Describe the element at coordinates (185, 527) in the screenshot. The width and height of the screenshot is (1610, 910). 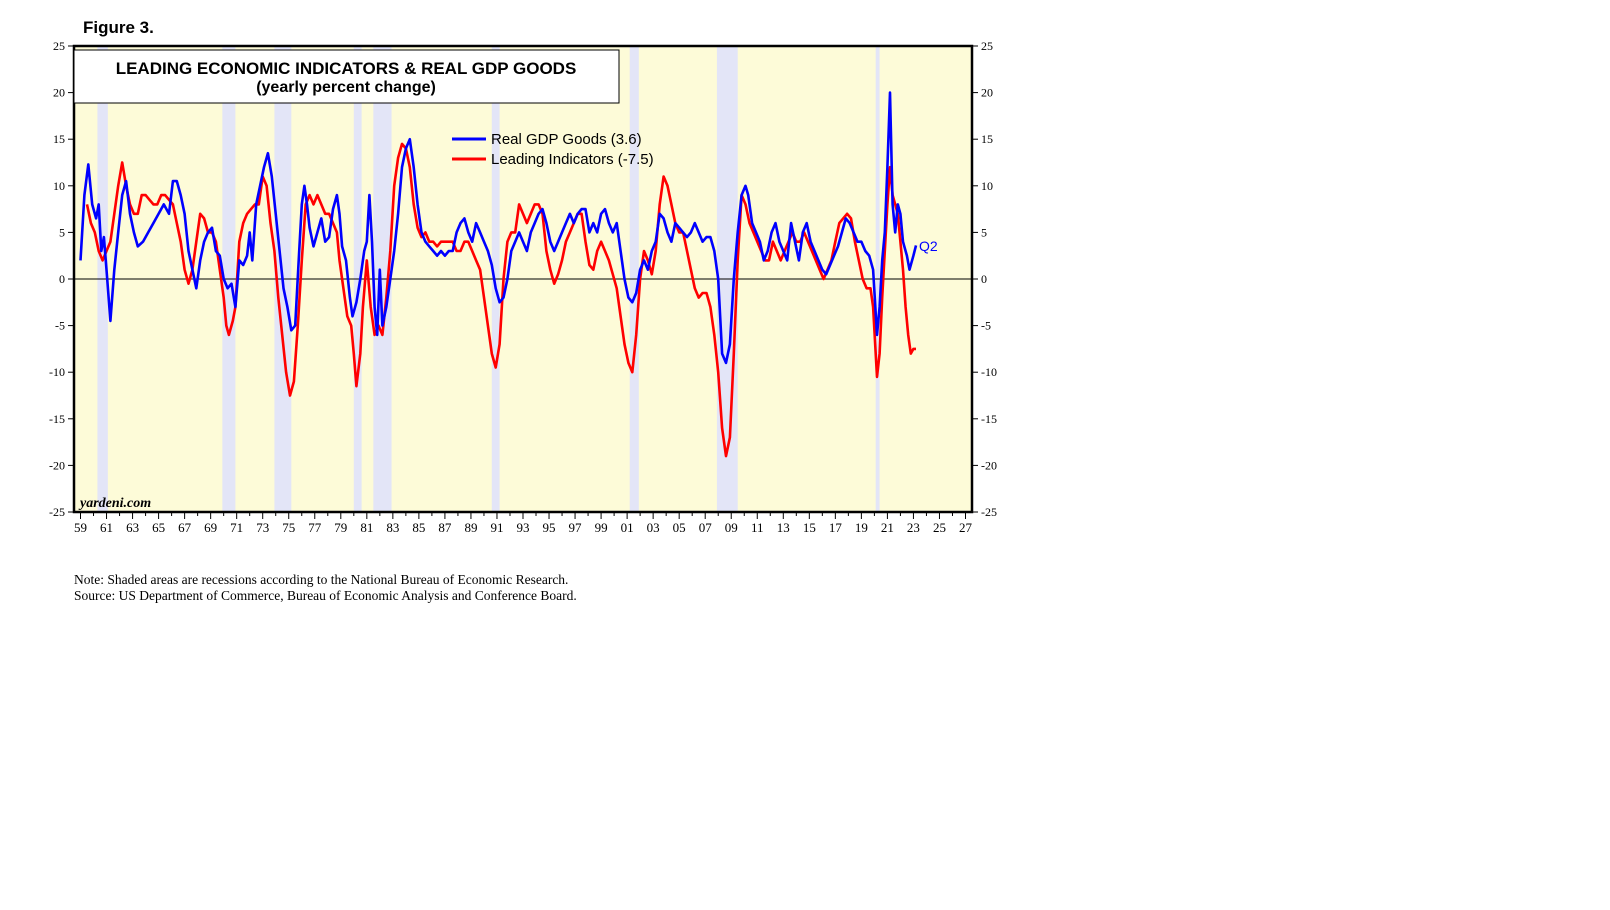
I see `x-tick-label: 67` at that location.